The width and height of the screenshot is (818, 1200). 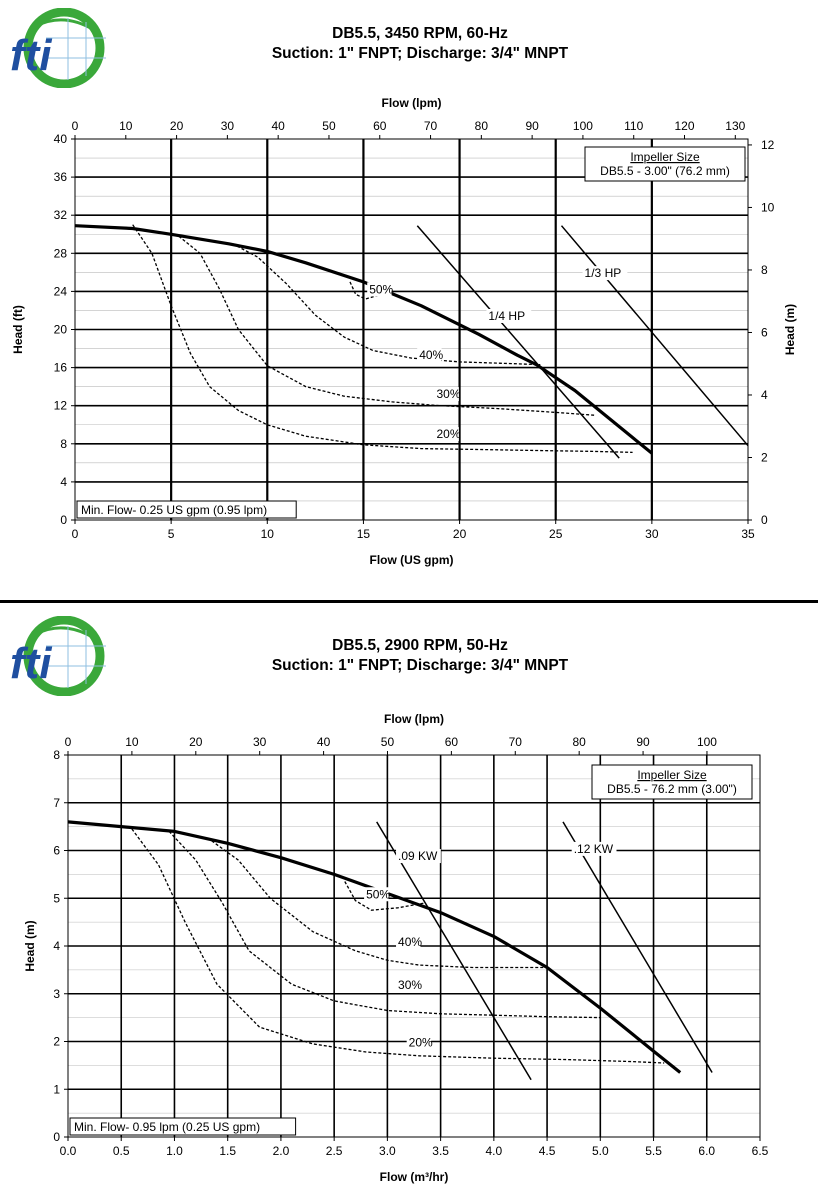 I want to click on y2-tick-label: 0, so click(x=764, y=520).